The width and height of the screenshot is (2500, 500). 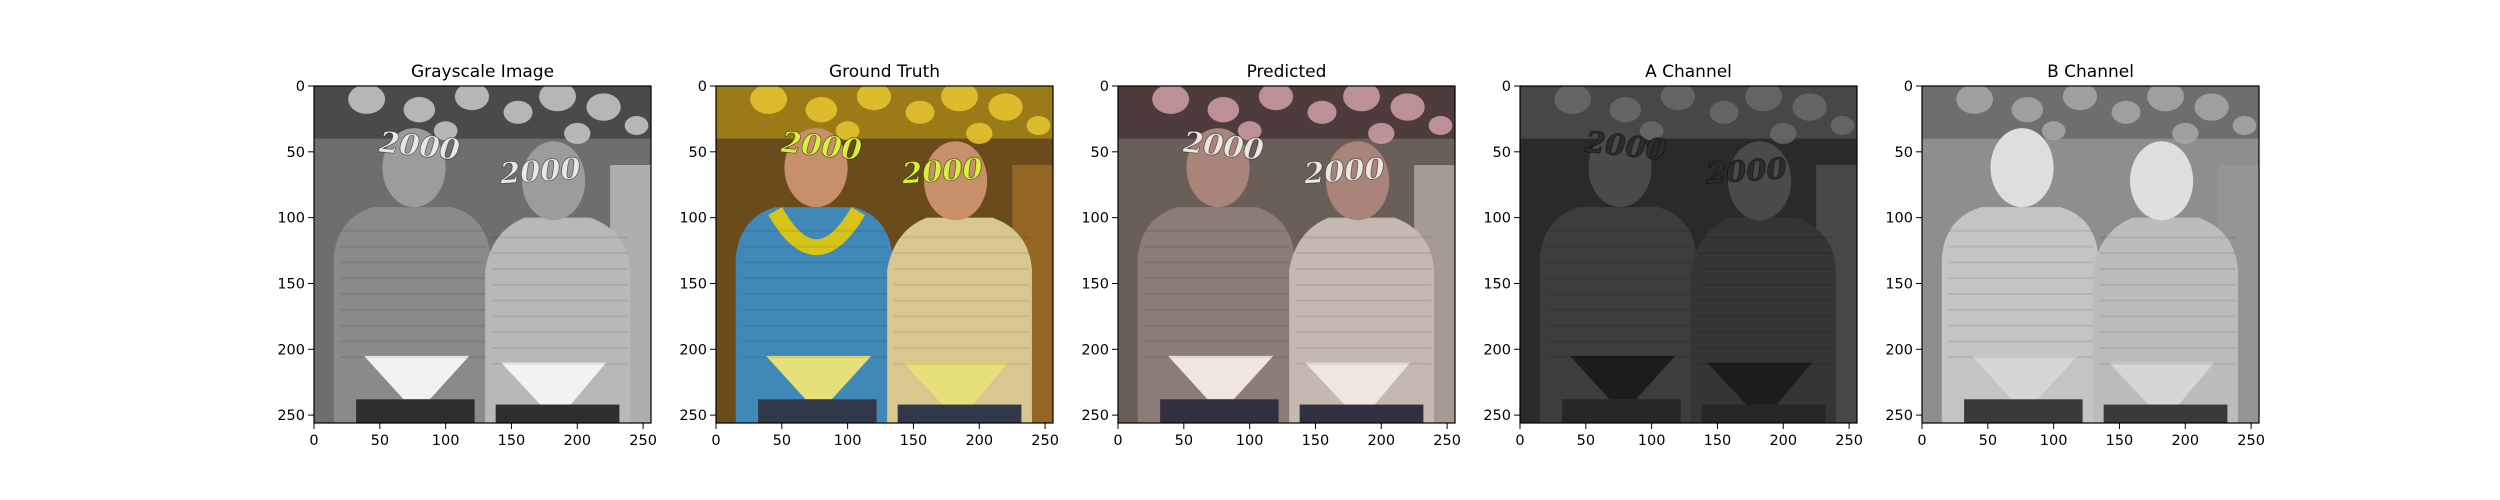 What do you see at coordinates (482, 72) in the screenshot?
I see `panel-title: Grayscale Image` at bounding box center [482, 72].